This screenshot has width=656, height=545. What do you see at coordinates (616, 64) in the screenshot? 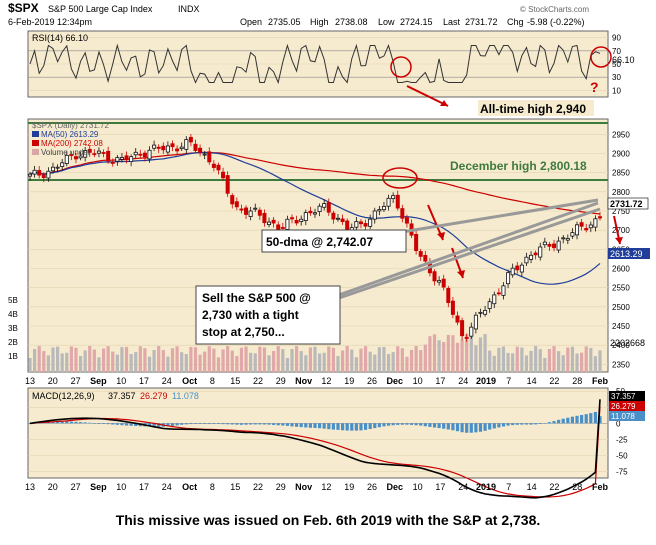
I see `rsi-tick-label: 50` at bounding box center [616, 64].